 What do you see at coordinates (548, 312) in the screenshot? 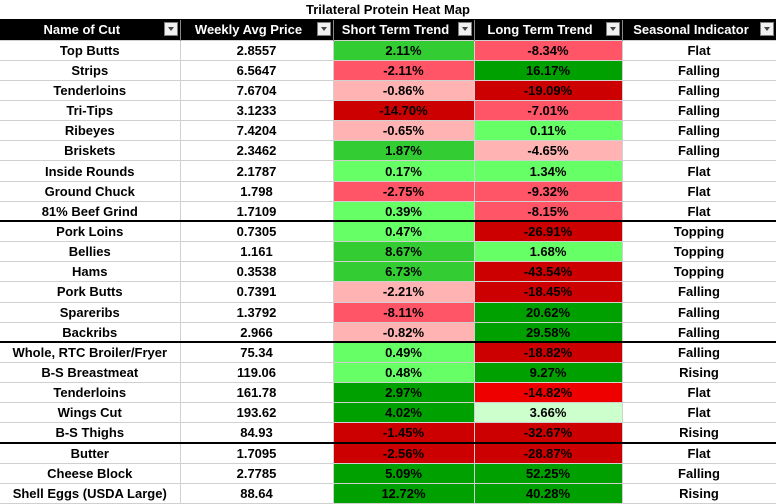
I see `long-term-cell: 20.62%` at bounding box center [548, 312].